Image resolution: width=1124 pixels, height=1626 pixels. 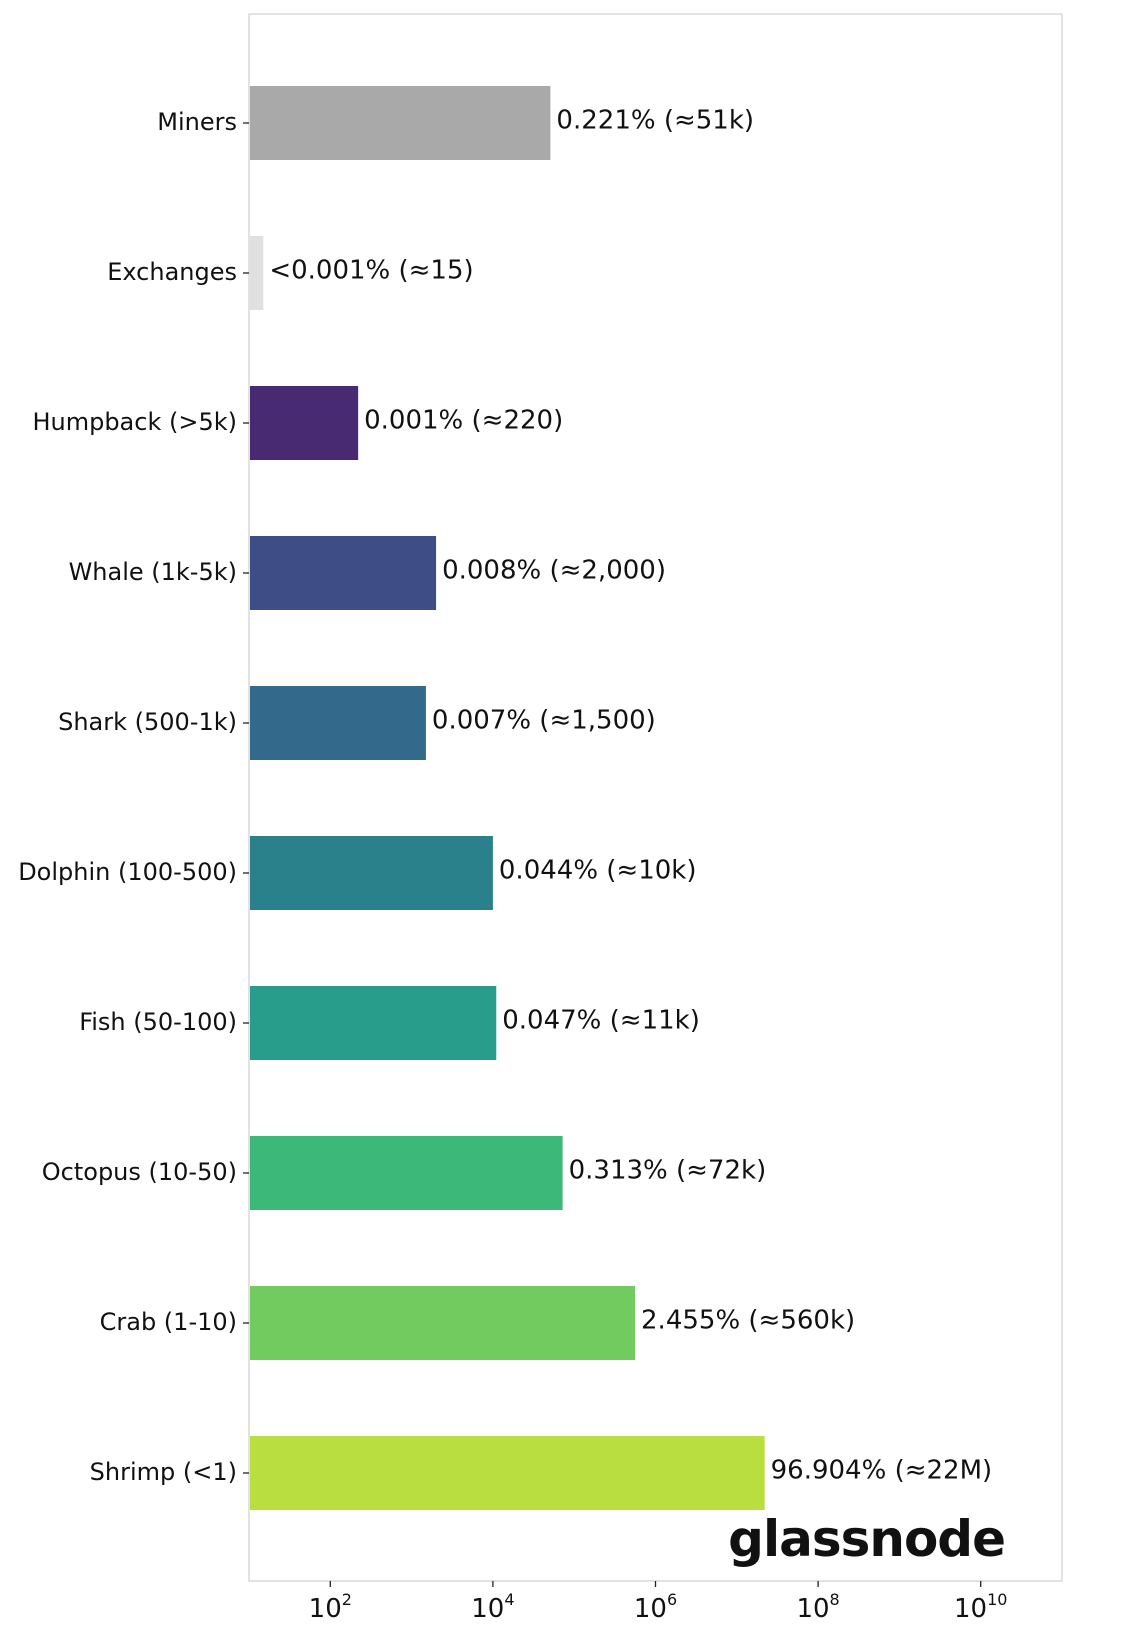 What do you see at coordinates (147, 722) in the screenshot?
I see `category-label-shark-500-1k: Shark (500-1k)` at bounding box center [147, 722].